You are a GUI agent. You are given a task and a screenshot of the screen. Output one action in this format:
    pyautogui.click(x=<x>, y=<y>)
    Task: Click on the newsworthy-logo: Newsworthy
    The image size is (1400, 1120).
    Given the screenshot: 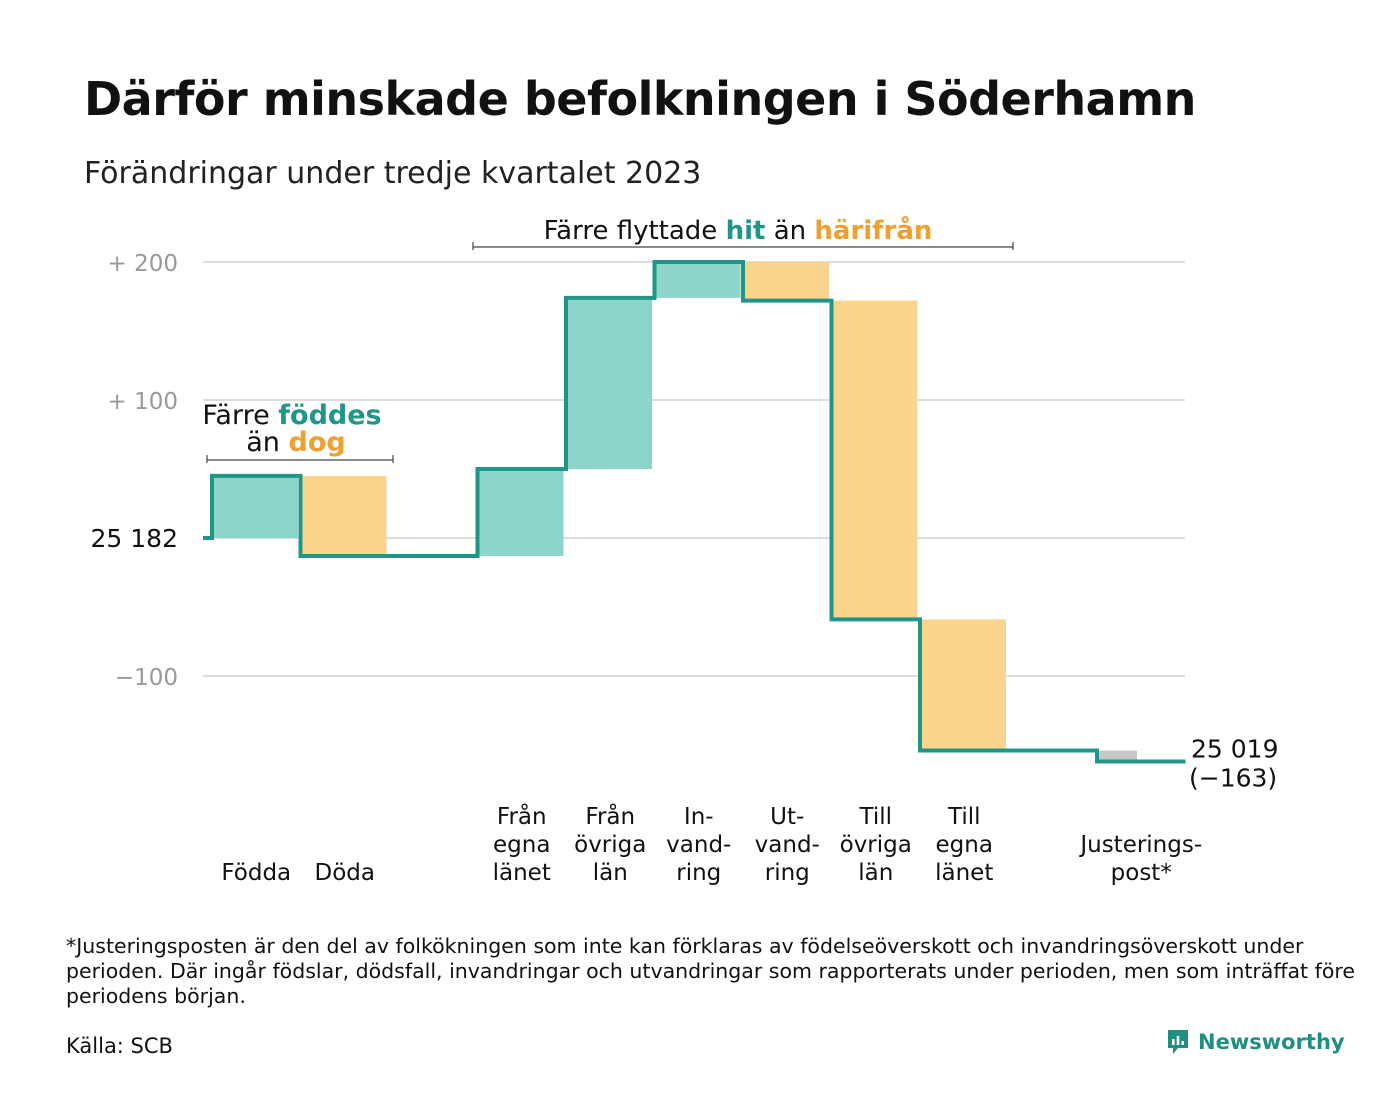 What is the action you would take?
    pyautogui.click(x=1255, y=1042)
    